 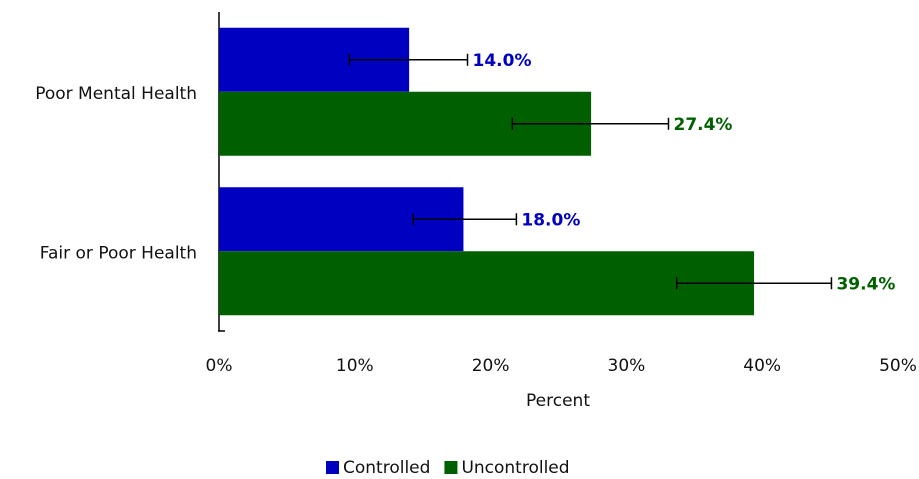 What do you see at coordinates (550, 220) in the screenshot?
I see `value-label: 18.0%` at bounding box center [550, 220].